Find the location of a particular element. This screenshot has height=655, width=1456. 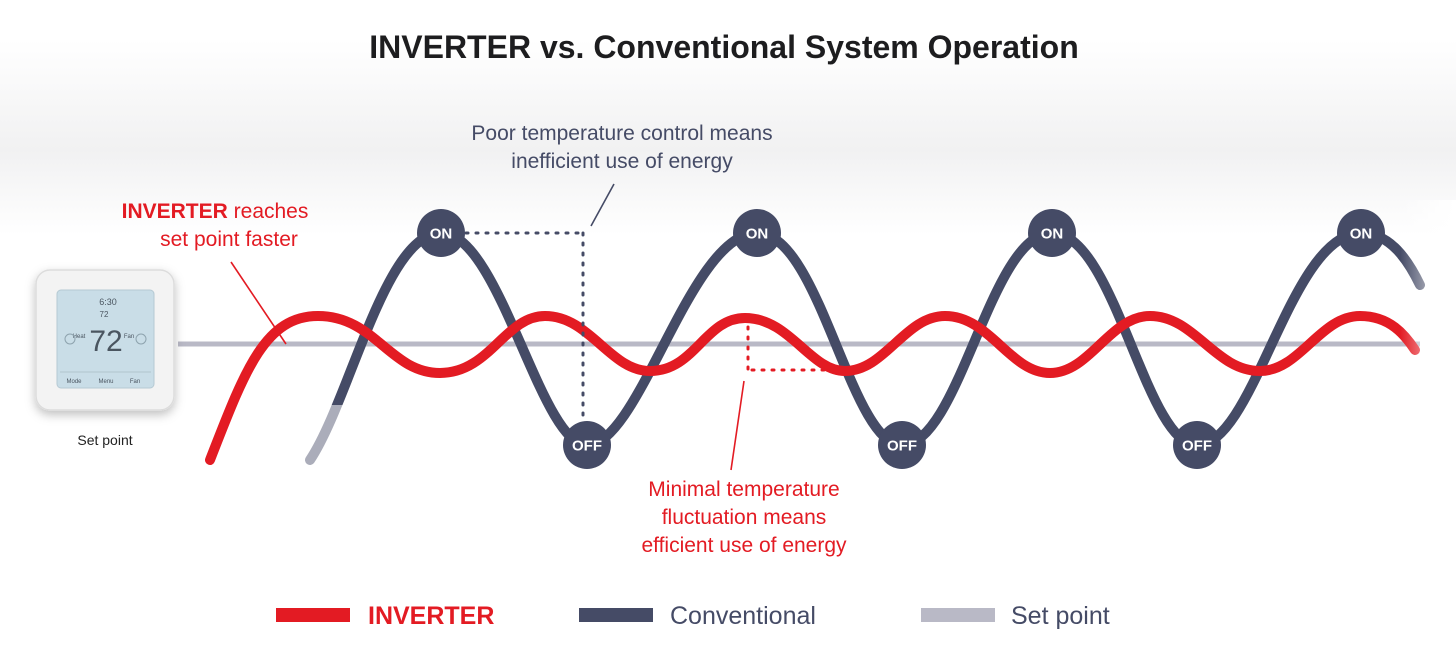

legend-swatch-setpoint is located at coordinates (958, 615).